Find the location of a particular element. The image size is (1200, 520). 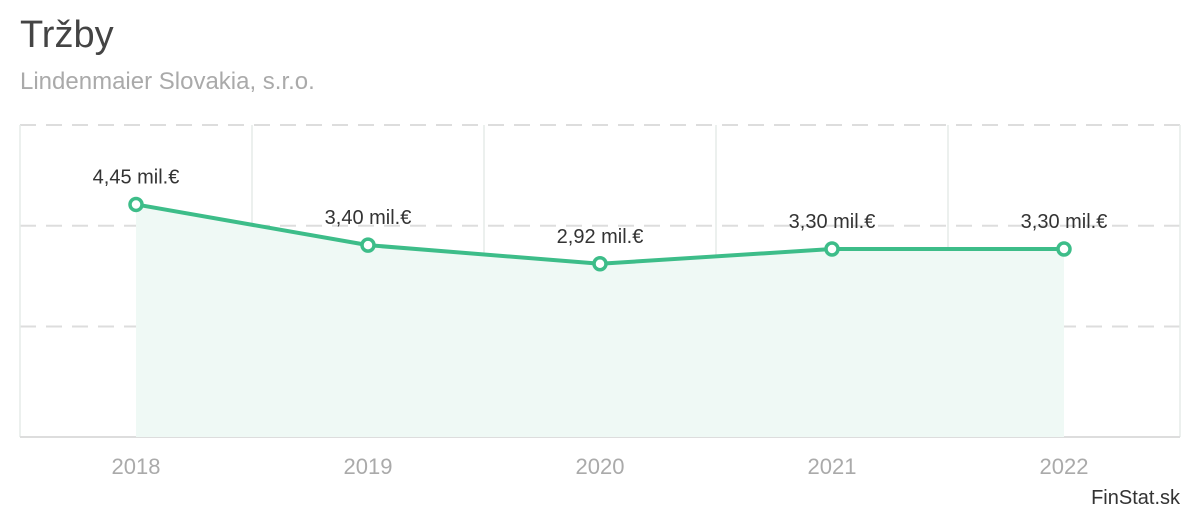

x-tick-label: 2019 is located at coordinates (368, 466).